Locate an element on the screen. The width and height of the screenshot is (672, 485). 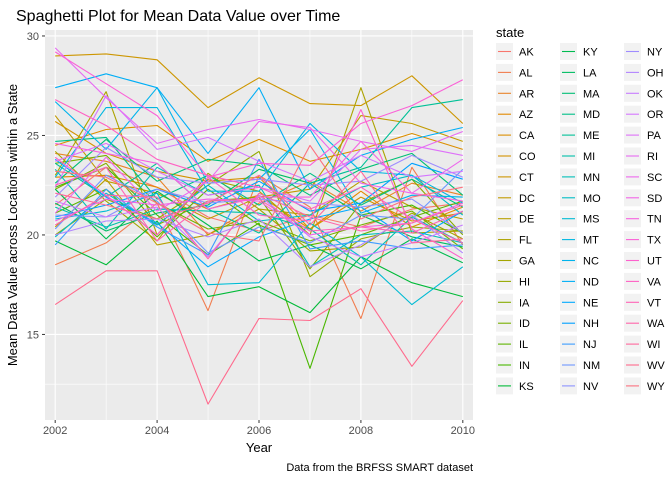
legend-label: AK is located at coordinates (526, 53).